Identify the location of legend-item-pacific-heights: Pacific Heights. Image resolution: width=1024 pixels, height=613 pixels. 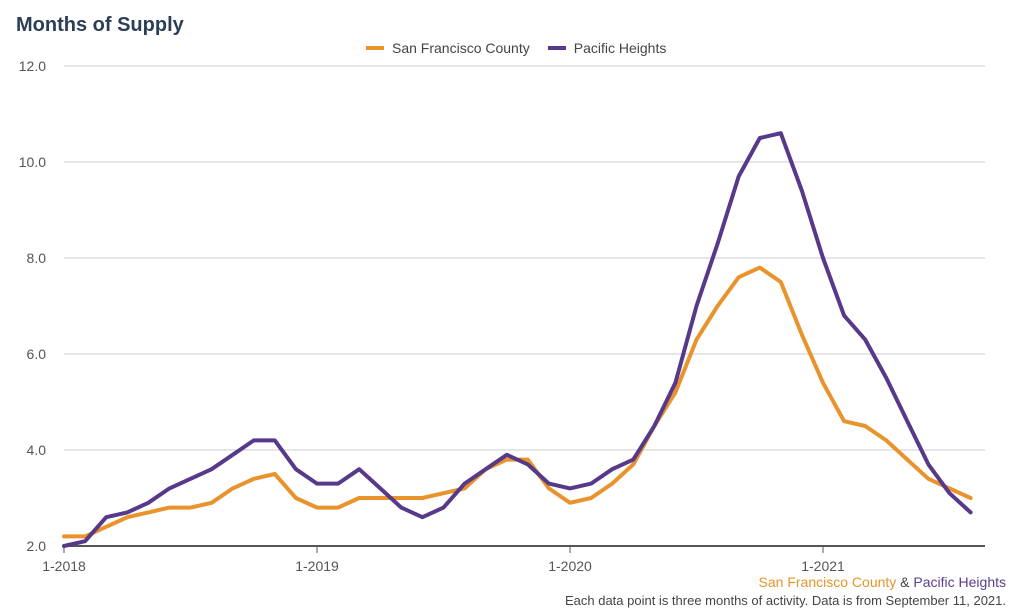
(607, 48).